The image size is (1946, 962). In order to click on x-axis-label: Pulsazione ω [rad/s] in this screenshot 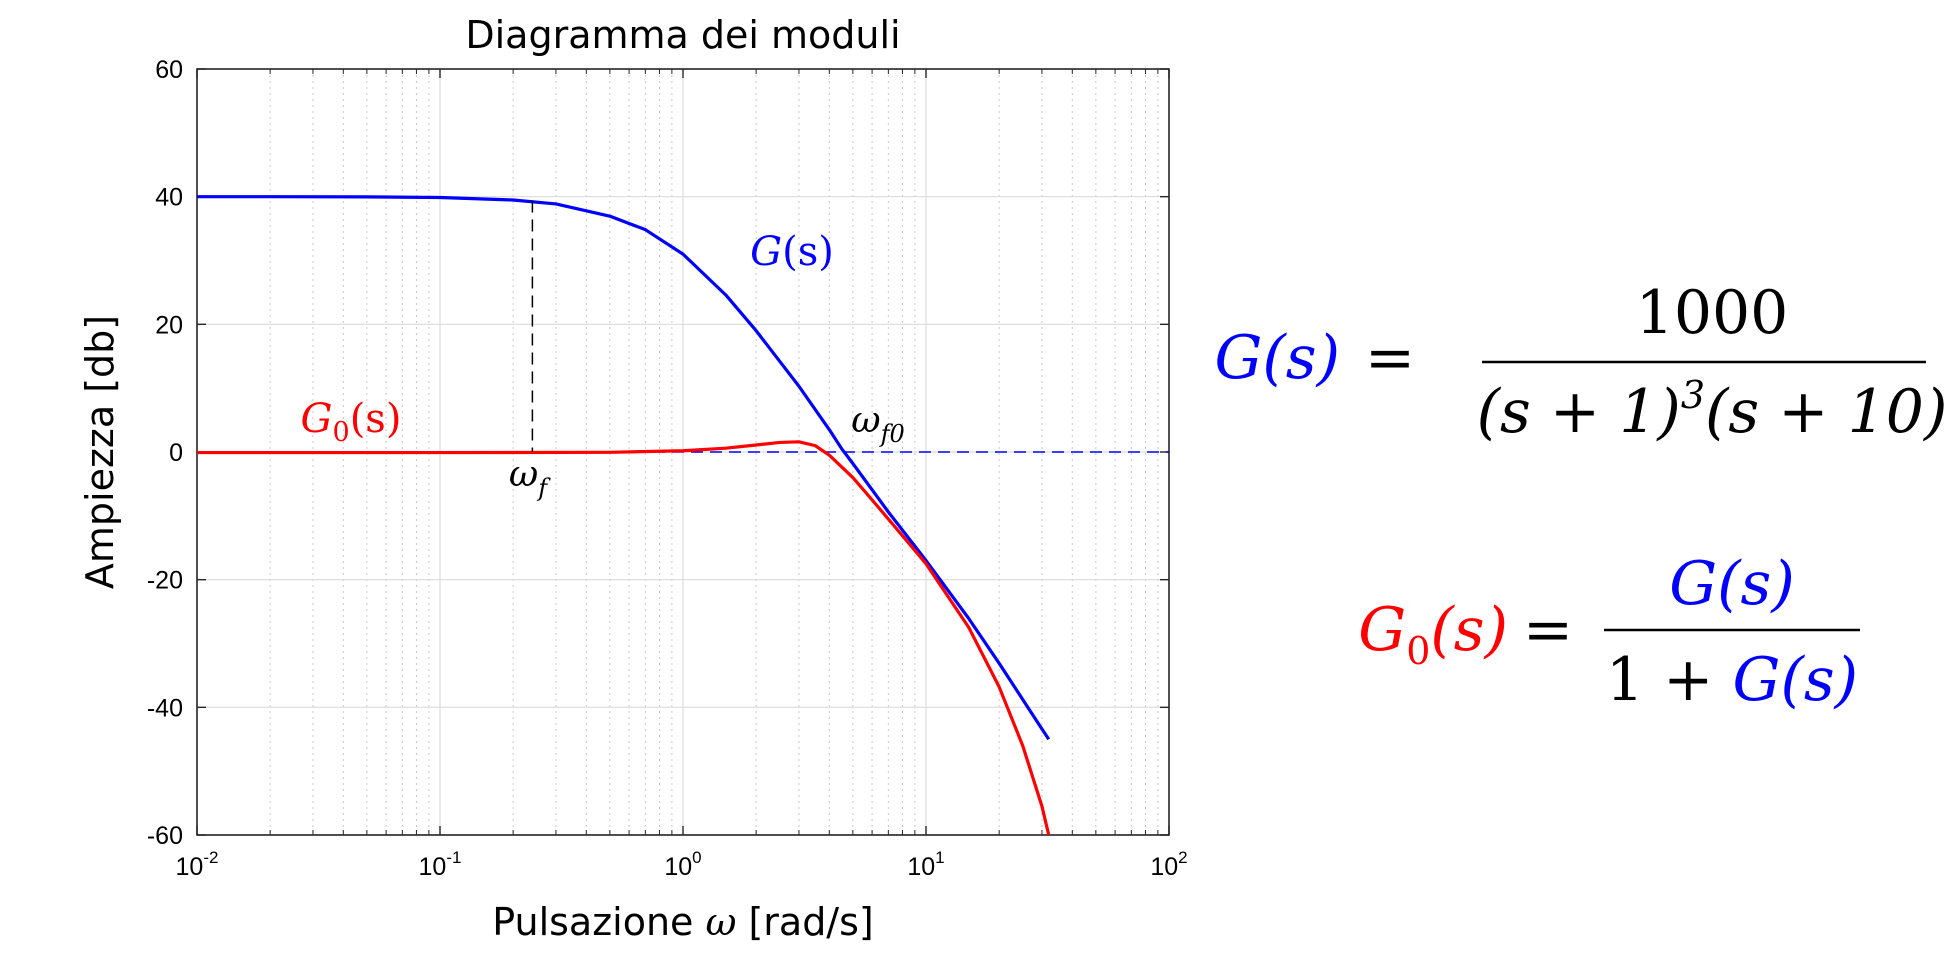, I will do `click(682, 922)`.